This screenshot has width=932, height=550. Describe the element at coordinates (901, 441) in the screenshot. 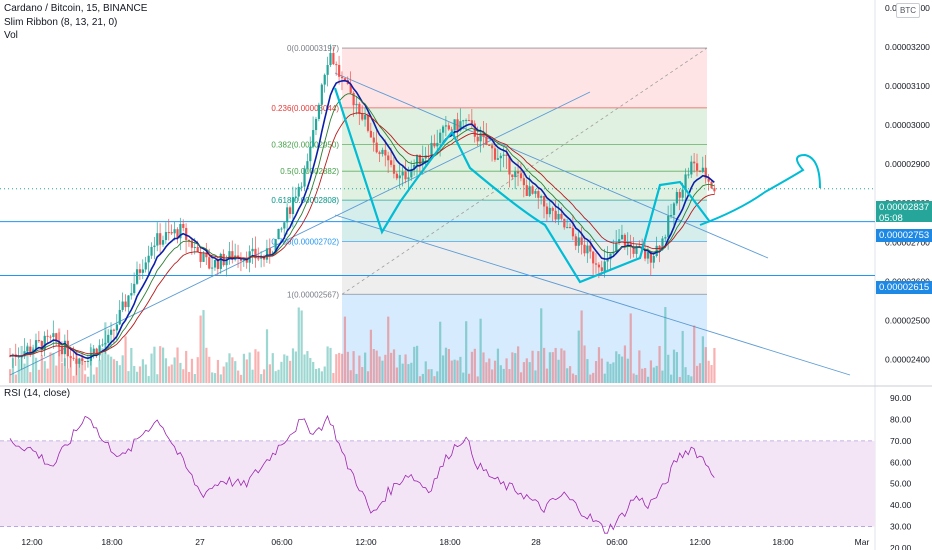

I see `rsi-tick-label: 70.00` at that location.